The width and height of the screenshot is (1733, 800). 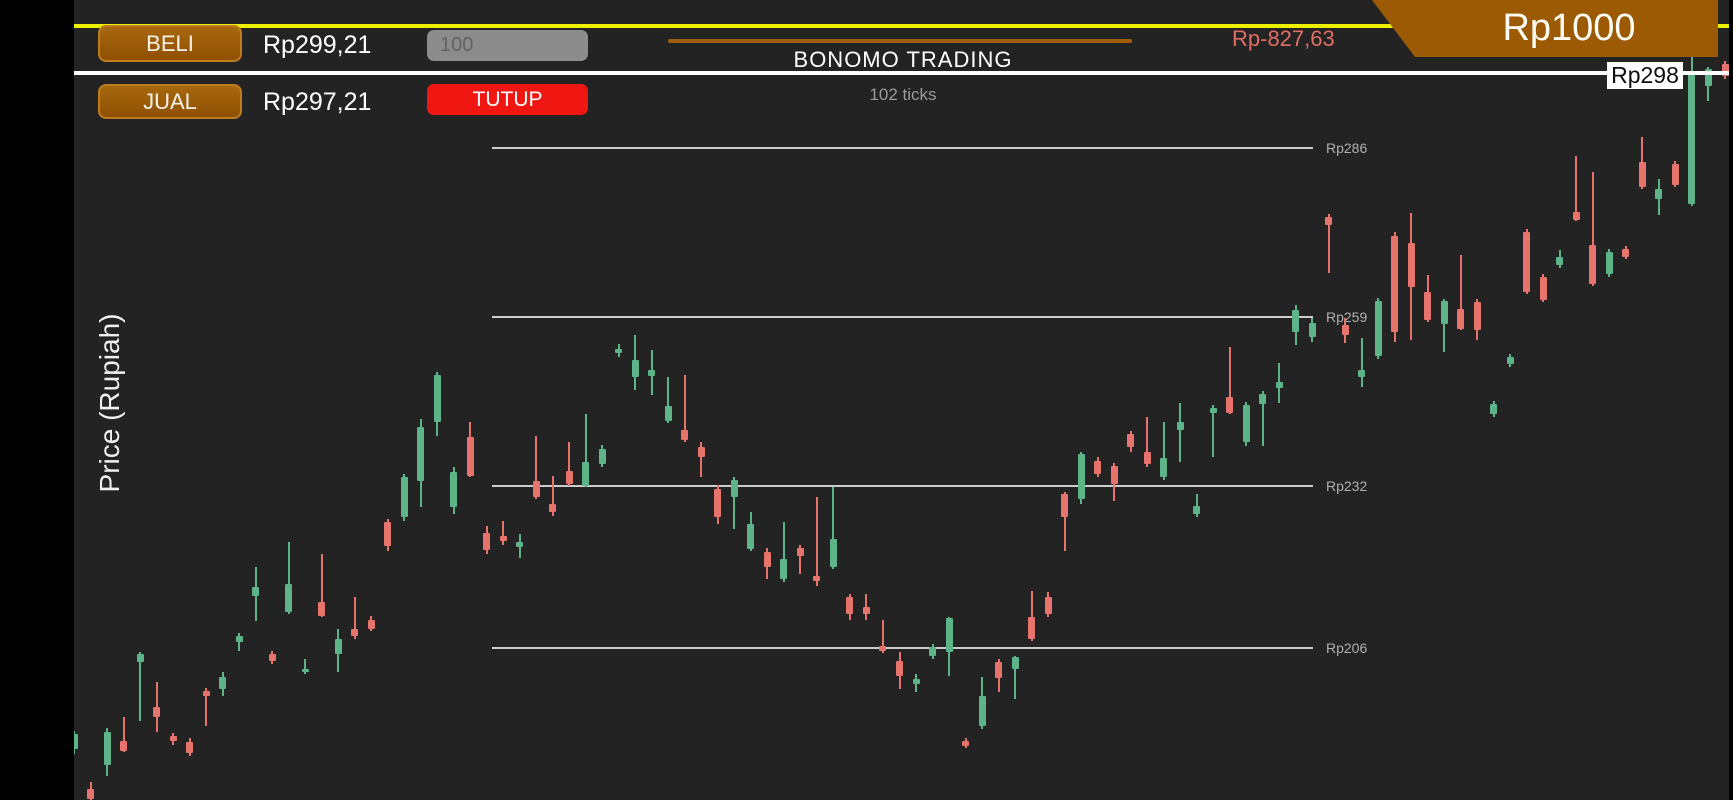 I want to click on app-title: BONOMO TRADING, so click(x=903, y=59).